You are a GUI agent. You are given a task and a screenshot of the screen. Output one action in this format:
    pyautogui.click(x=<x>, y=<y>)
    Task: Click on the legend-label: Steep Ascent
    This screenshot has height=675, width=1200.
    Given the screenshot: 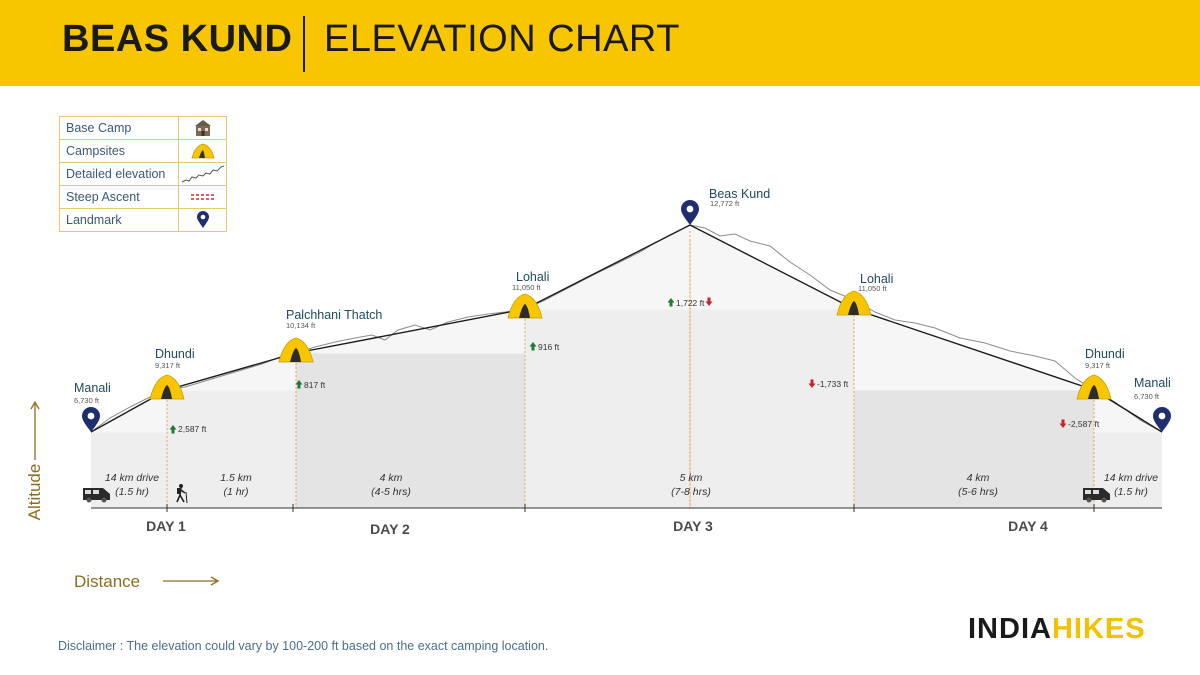 What is the action you would take?
    pyautogui.click(x=119, y=197)
    